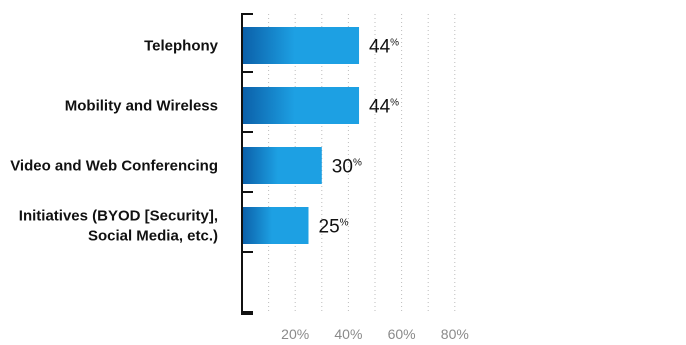  Describe the element at coordinates (295, 334) in the screenshot. I see `x-tick-label: 20%` at that location.